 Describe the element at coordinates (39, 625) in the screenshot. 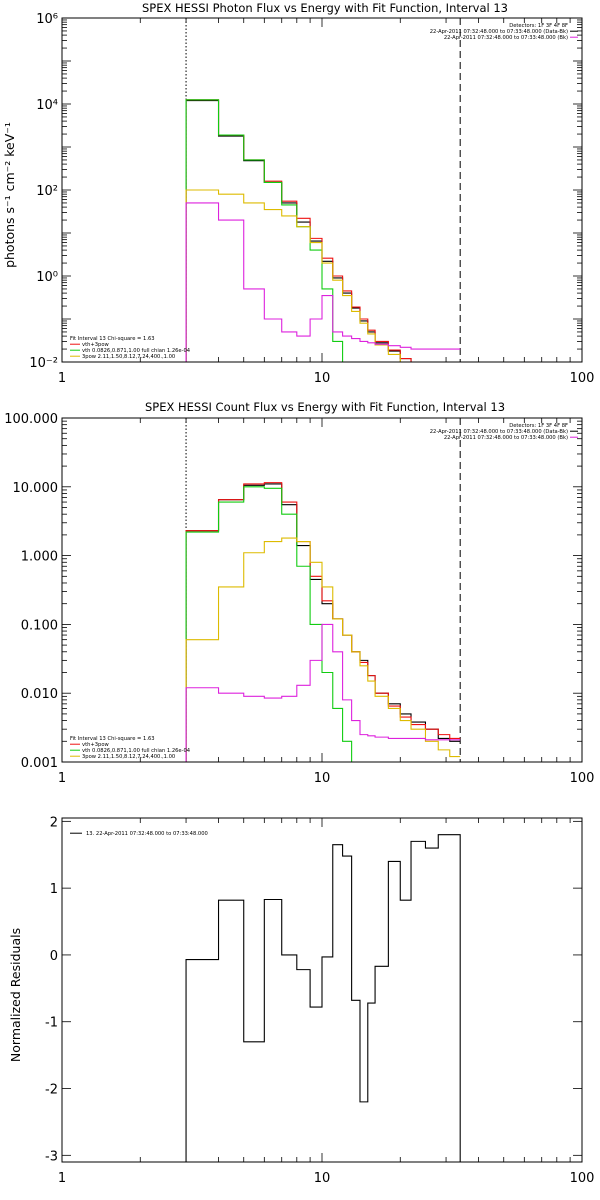

I see `count-ytick-label: 0.100` at that location.